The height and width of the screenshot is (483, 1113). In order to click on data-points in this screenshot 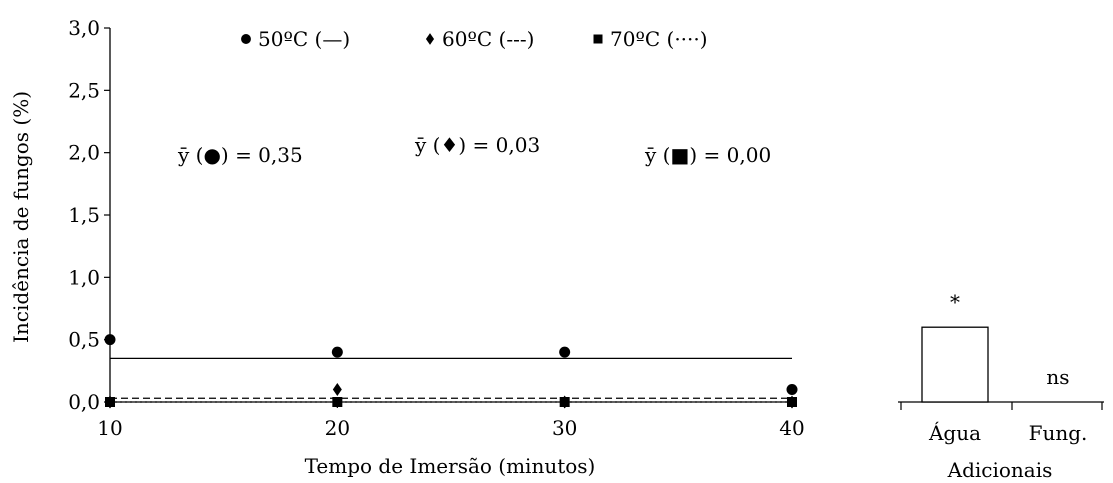, I will do `click(451, 371)`.